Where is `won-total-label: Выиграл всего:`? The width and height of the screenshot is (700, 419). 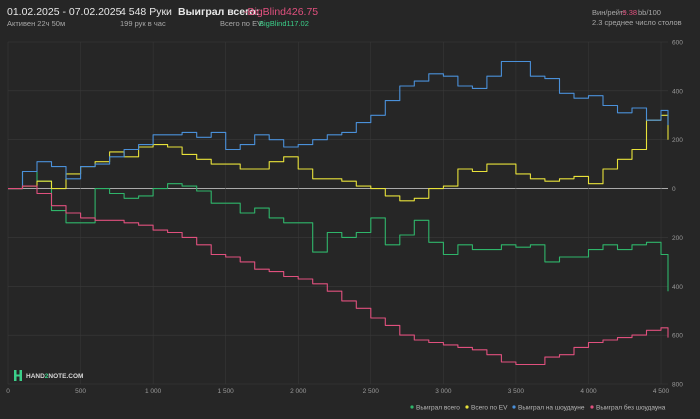 won-total-label: Выиграл всего: is located at coordinates (219, 12).